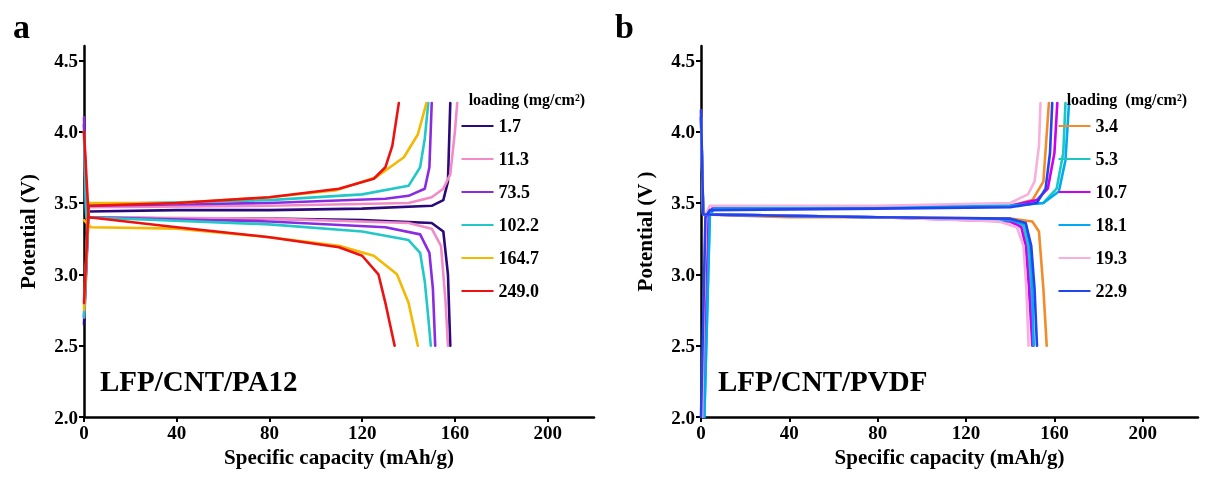  Describe the element at coordinates (644, 231) in the screenshot. I see `y-axis-title: Potential (V )` at that location.